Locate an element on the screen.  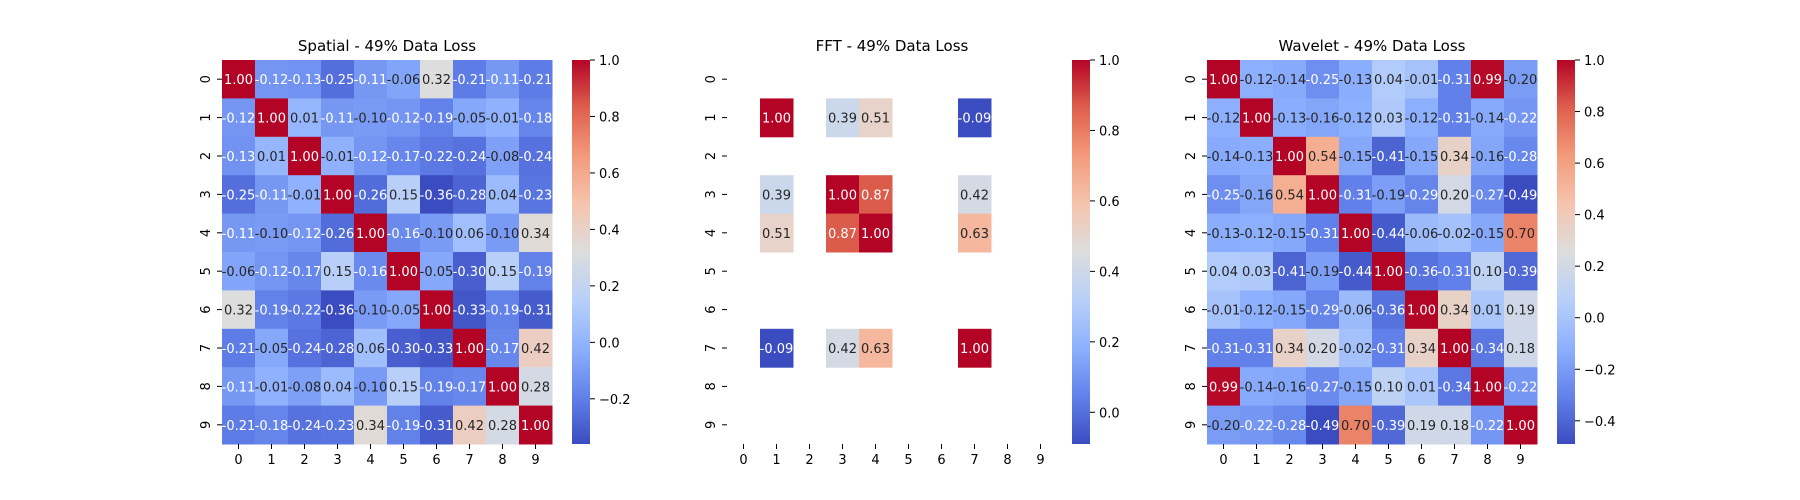
cell-value-label: -0.08 is located at coordinates (503, 157).